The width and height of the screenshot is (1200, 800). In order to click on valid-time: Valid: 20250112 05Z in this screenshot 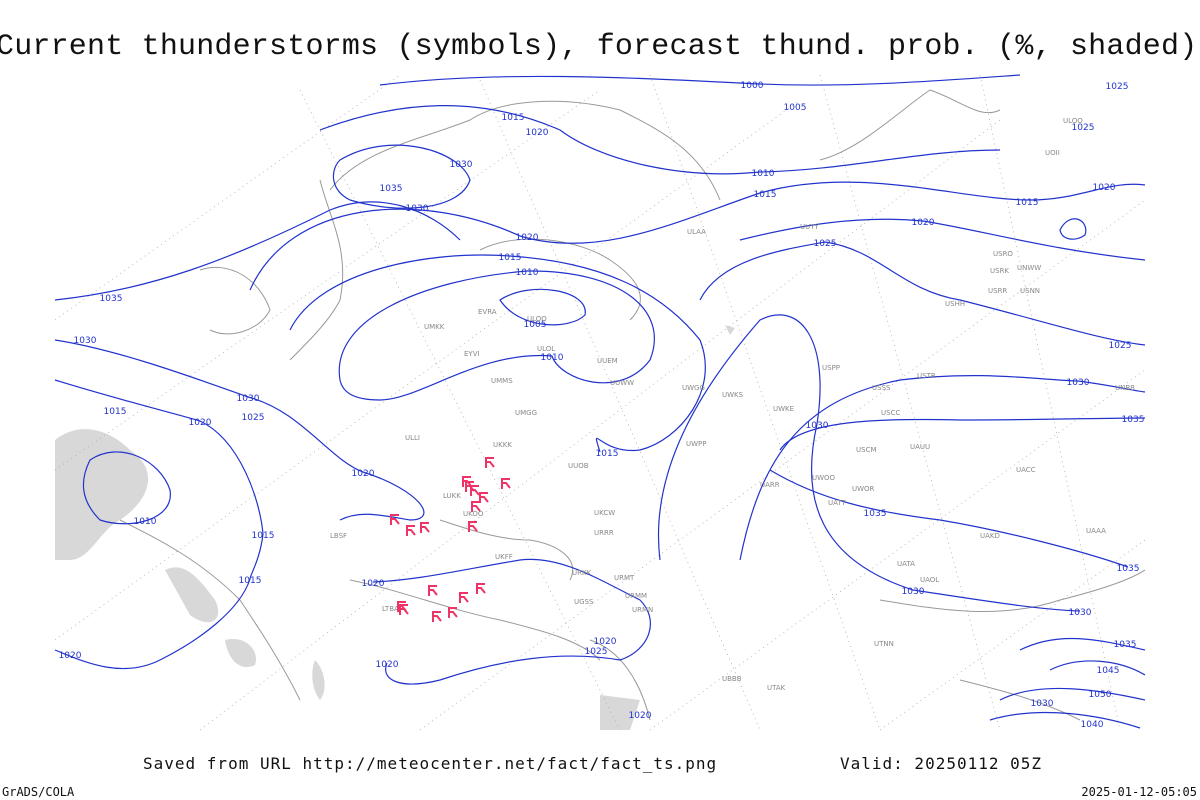, I will do `click(941, 763)`.